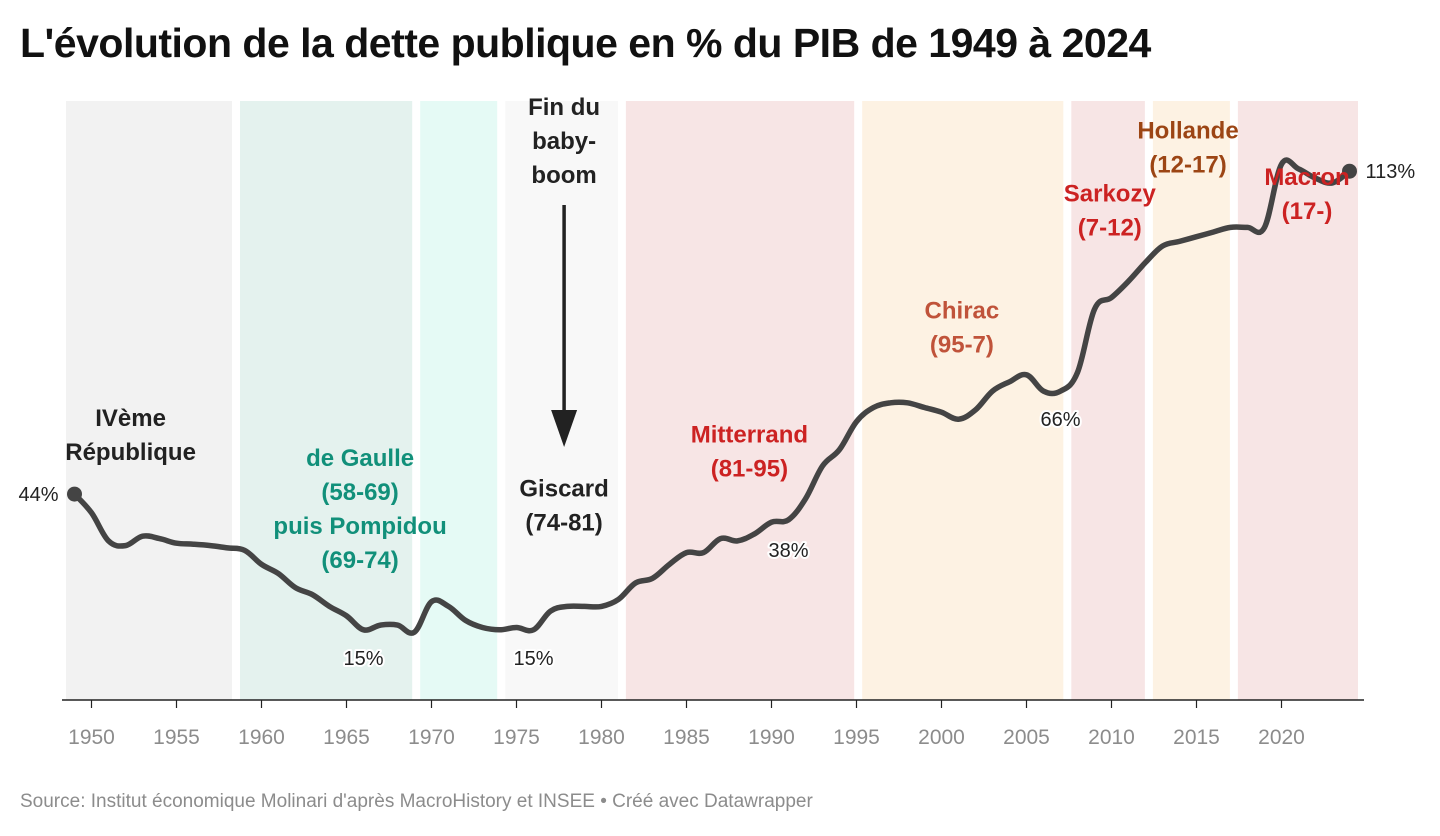 The width and height of the screenshot is (1440, 836). Describe the element at coordinates (533, 659) in the screenshot. I see `value-label-3: 15%` at that location.